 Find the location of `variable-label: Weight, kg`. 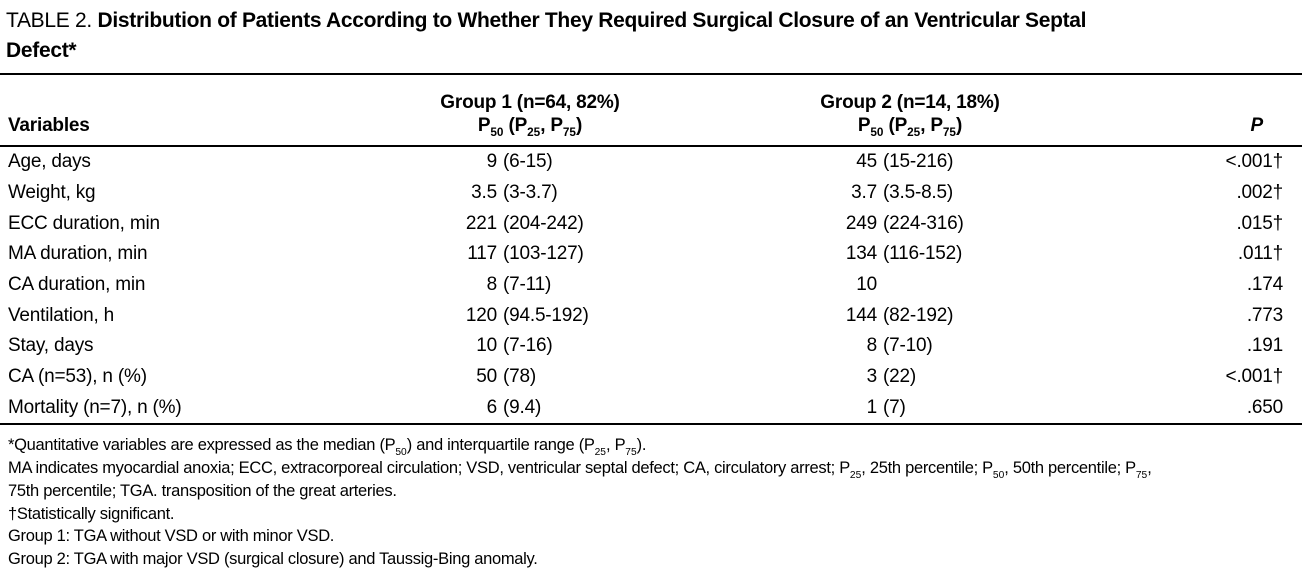

variable-label: Weight, kg is located at coordinates (52, 193).